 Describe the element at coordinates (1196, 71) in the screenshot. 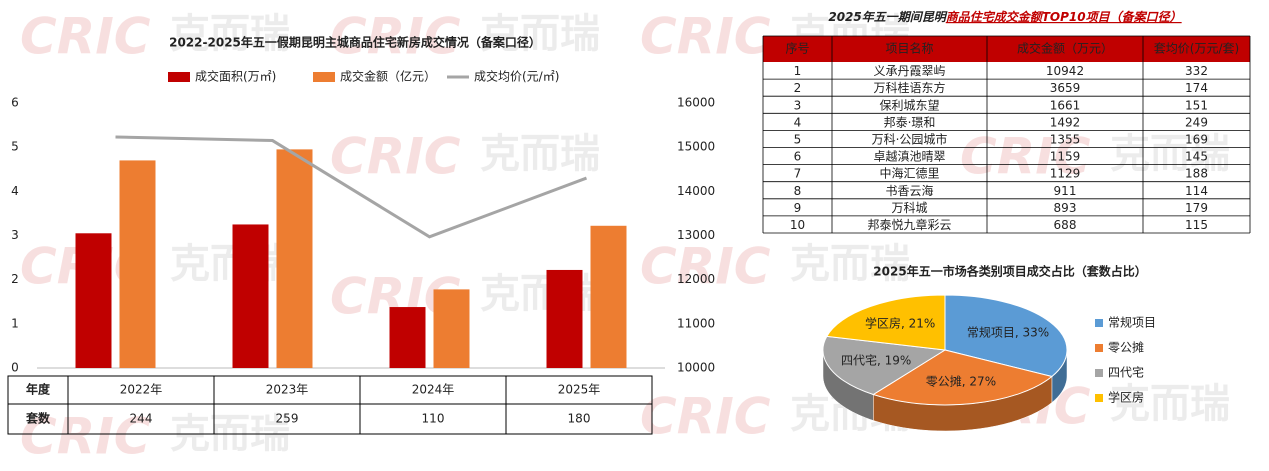

I see `table-cell: 332` at that location.